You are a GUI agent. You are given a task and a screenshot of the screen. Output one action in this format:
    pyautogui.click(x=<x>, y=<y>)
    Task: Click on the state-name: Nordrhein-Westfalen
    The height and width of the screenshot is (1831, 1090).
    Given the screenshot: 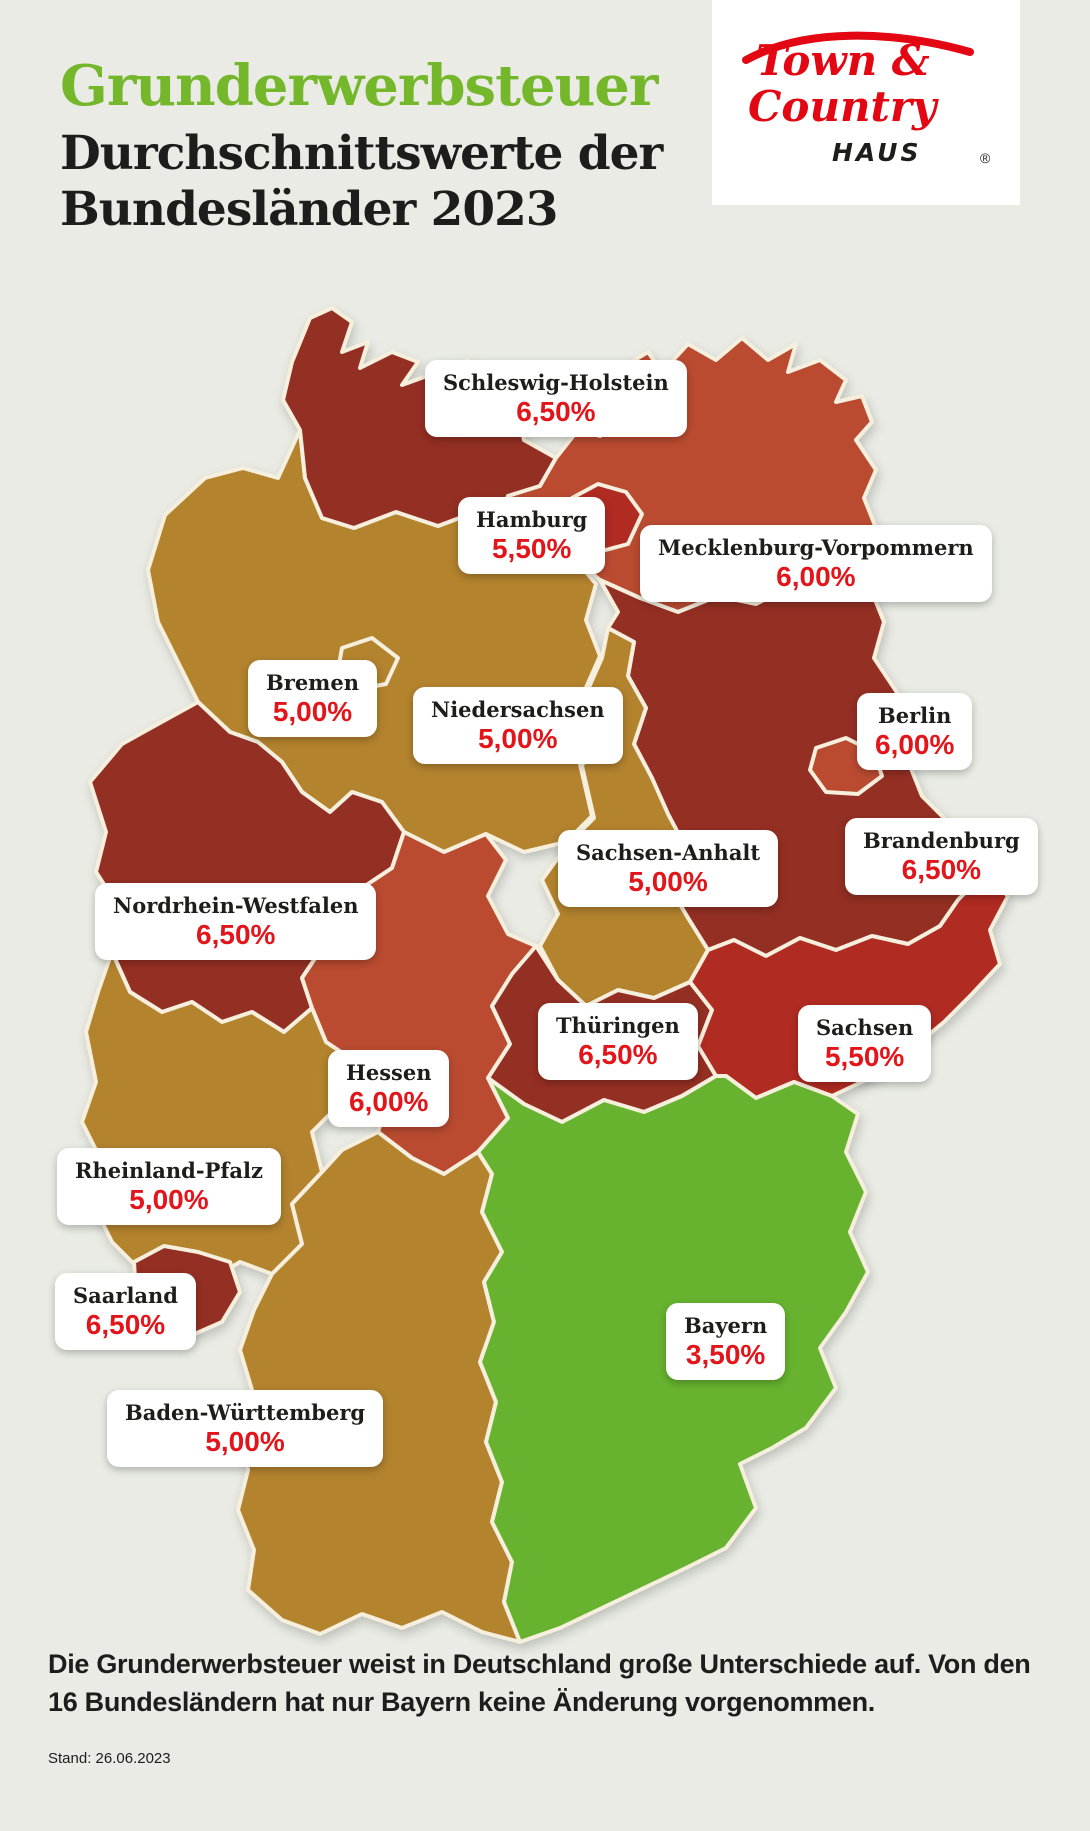 What is the action you would take?
    pyautogui.click(x=236, y=905)
    